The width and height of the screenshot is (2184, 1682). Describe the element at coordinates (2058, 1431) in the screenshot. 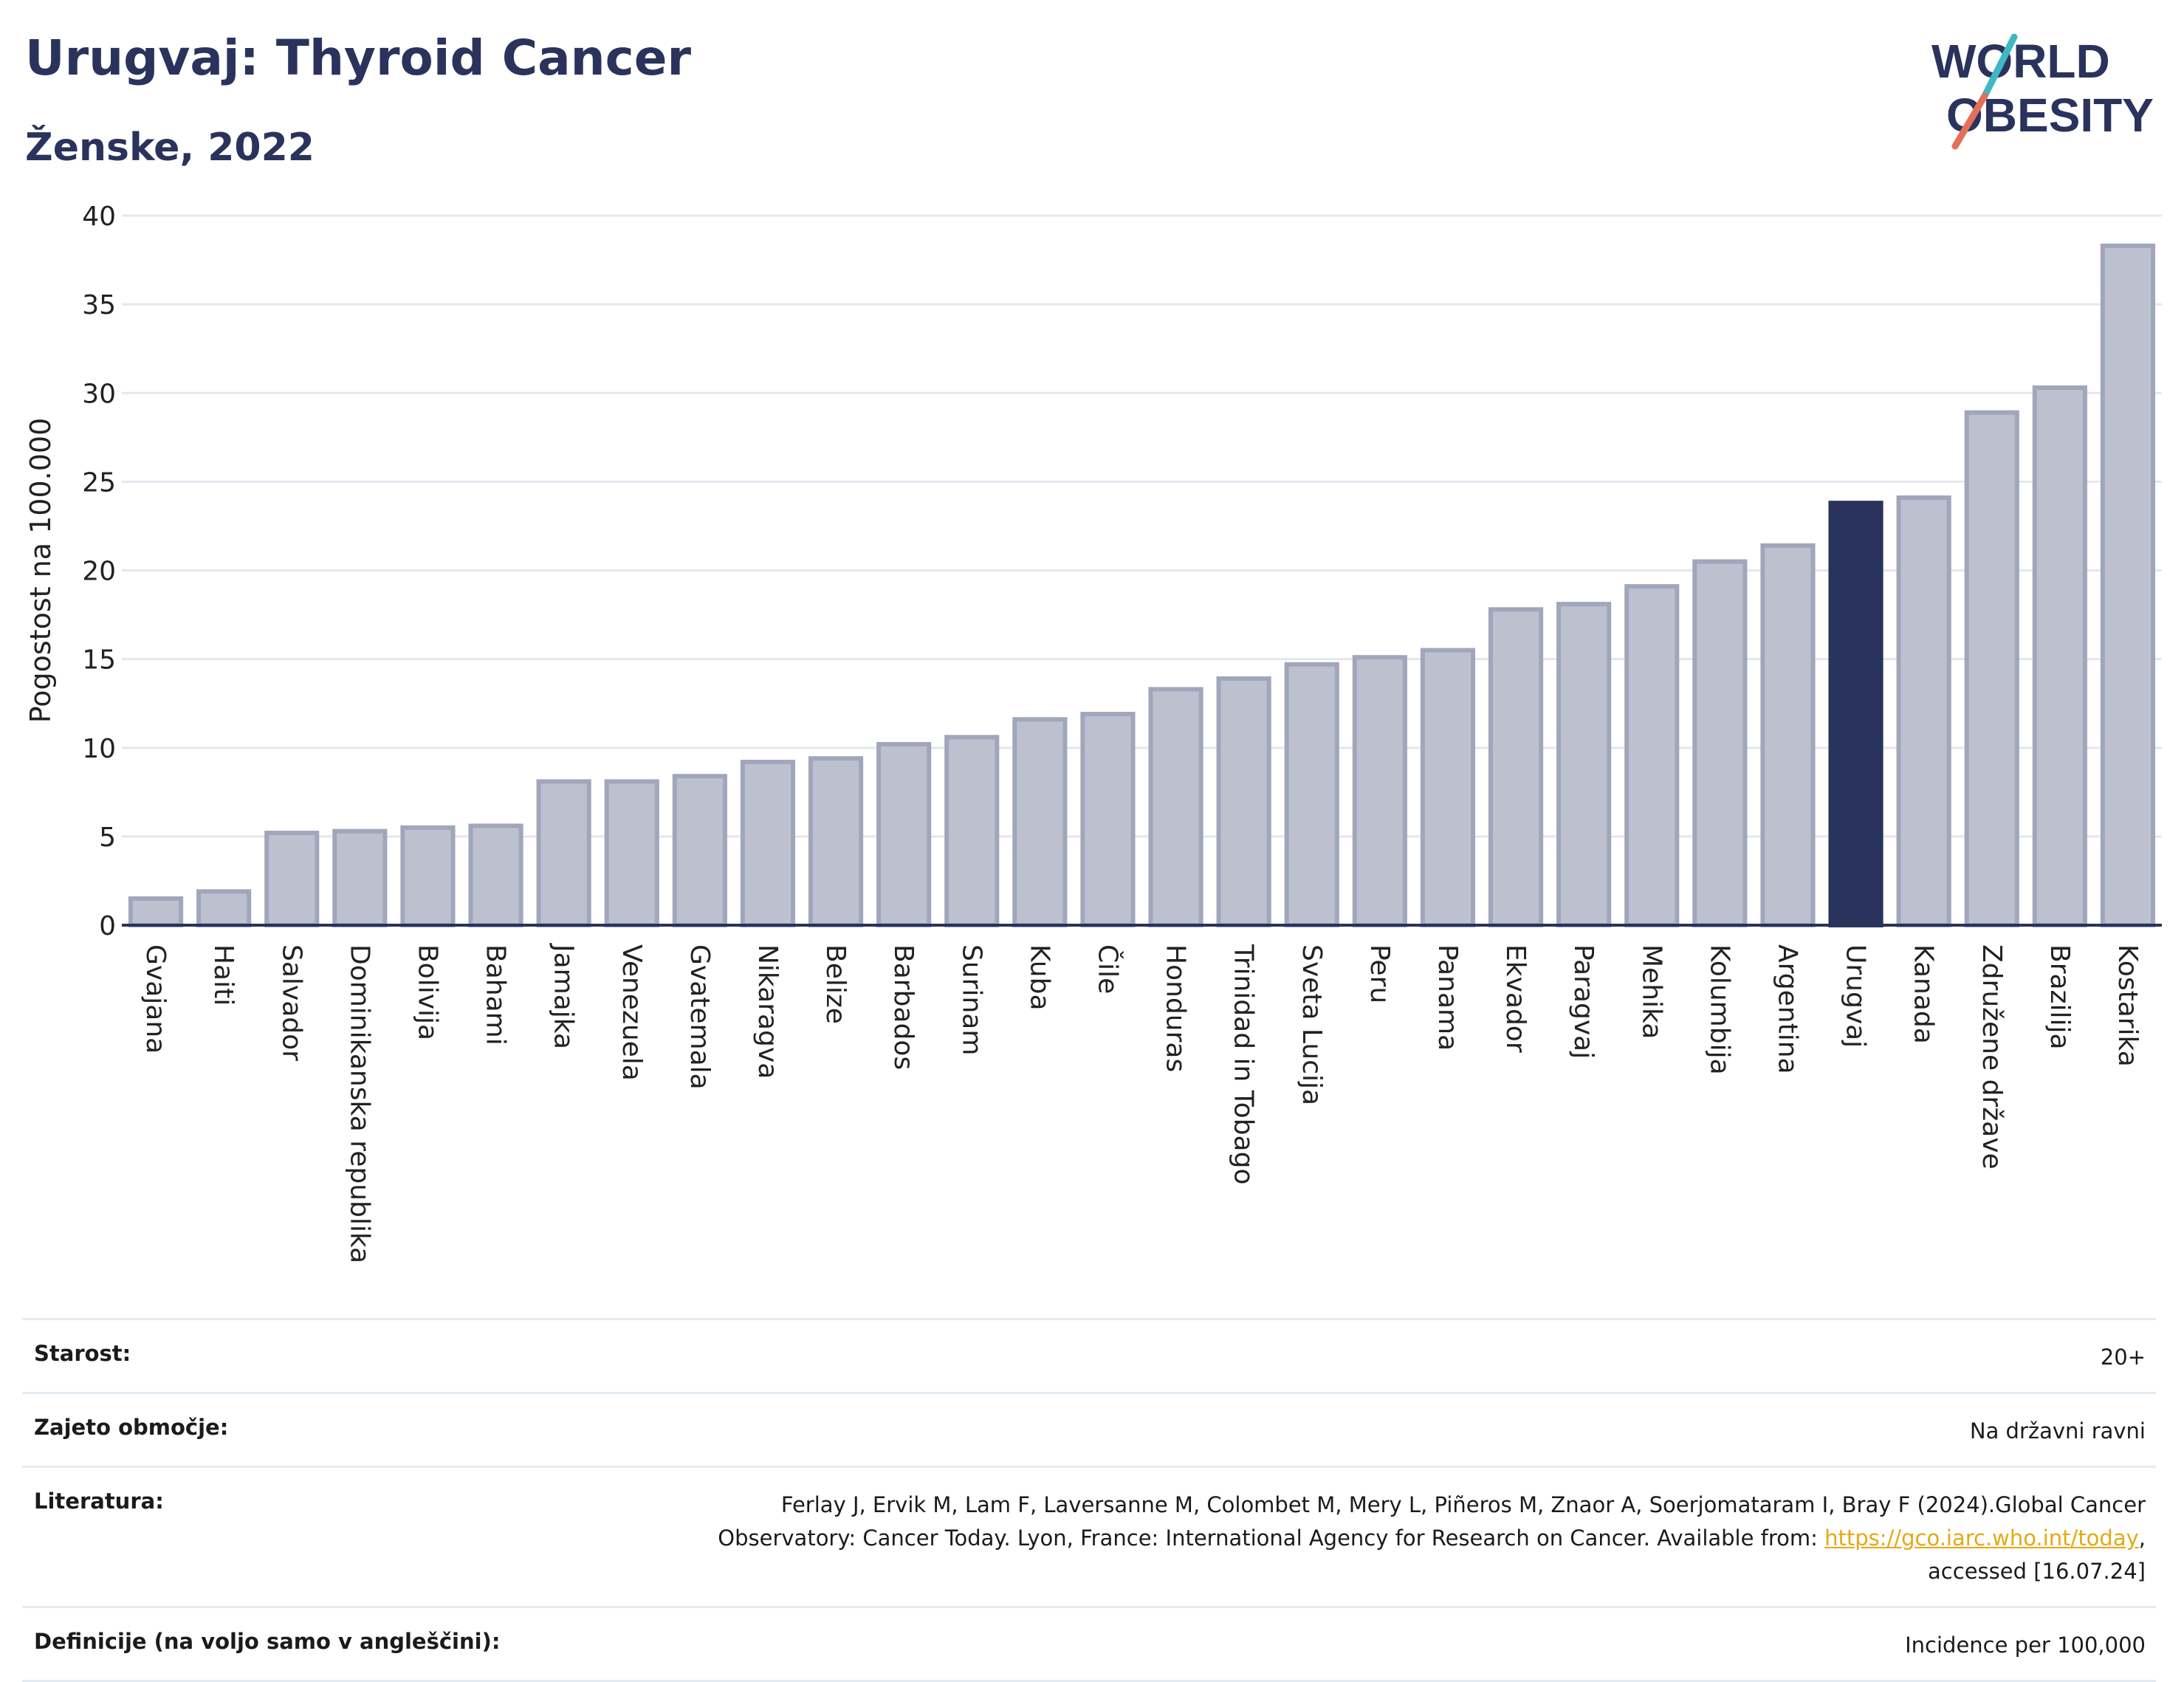

I see `info-value-coverage: Na državni ravni` at that location.